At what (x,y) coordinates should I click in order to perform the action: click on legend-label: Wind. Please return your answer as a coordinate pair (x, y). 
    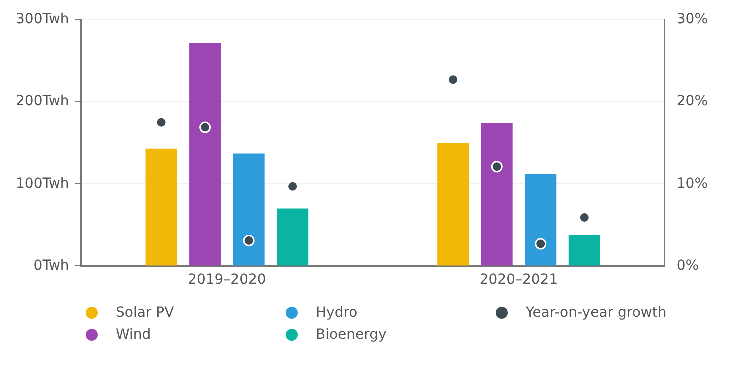
    Looking at the image, I should click on (134, 335).